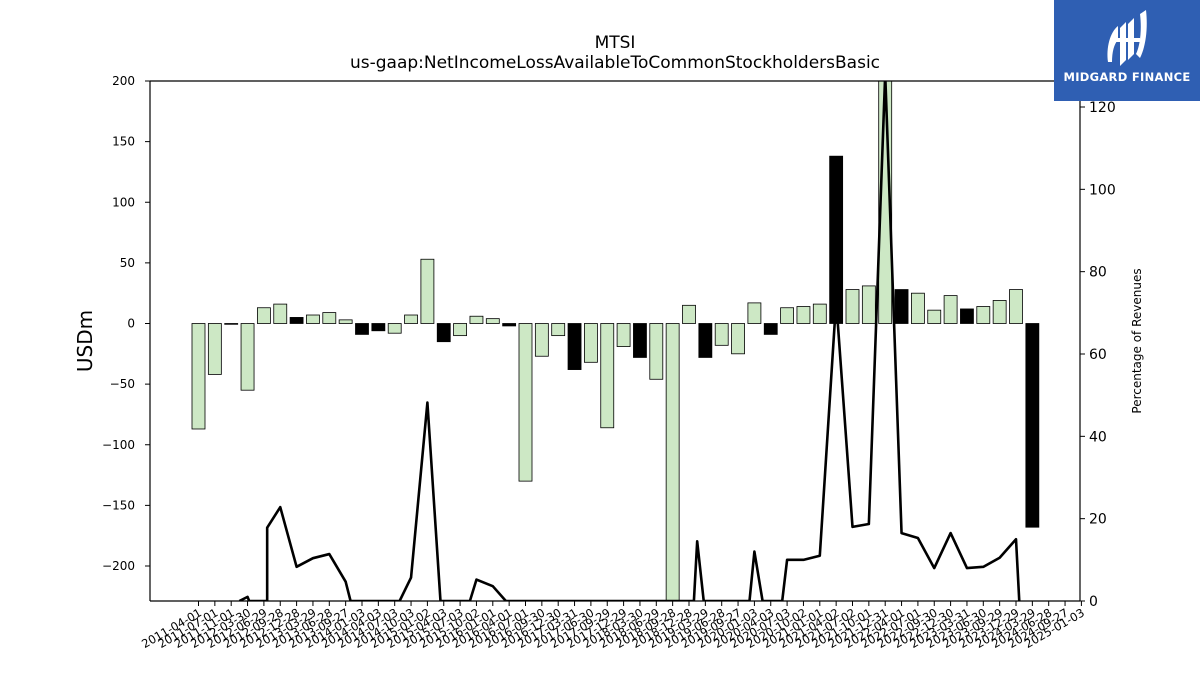  Describe the element at coordinates (118, 445) in the screenshot. I see `y-tick-label: −100` at that location.